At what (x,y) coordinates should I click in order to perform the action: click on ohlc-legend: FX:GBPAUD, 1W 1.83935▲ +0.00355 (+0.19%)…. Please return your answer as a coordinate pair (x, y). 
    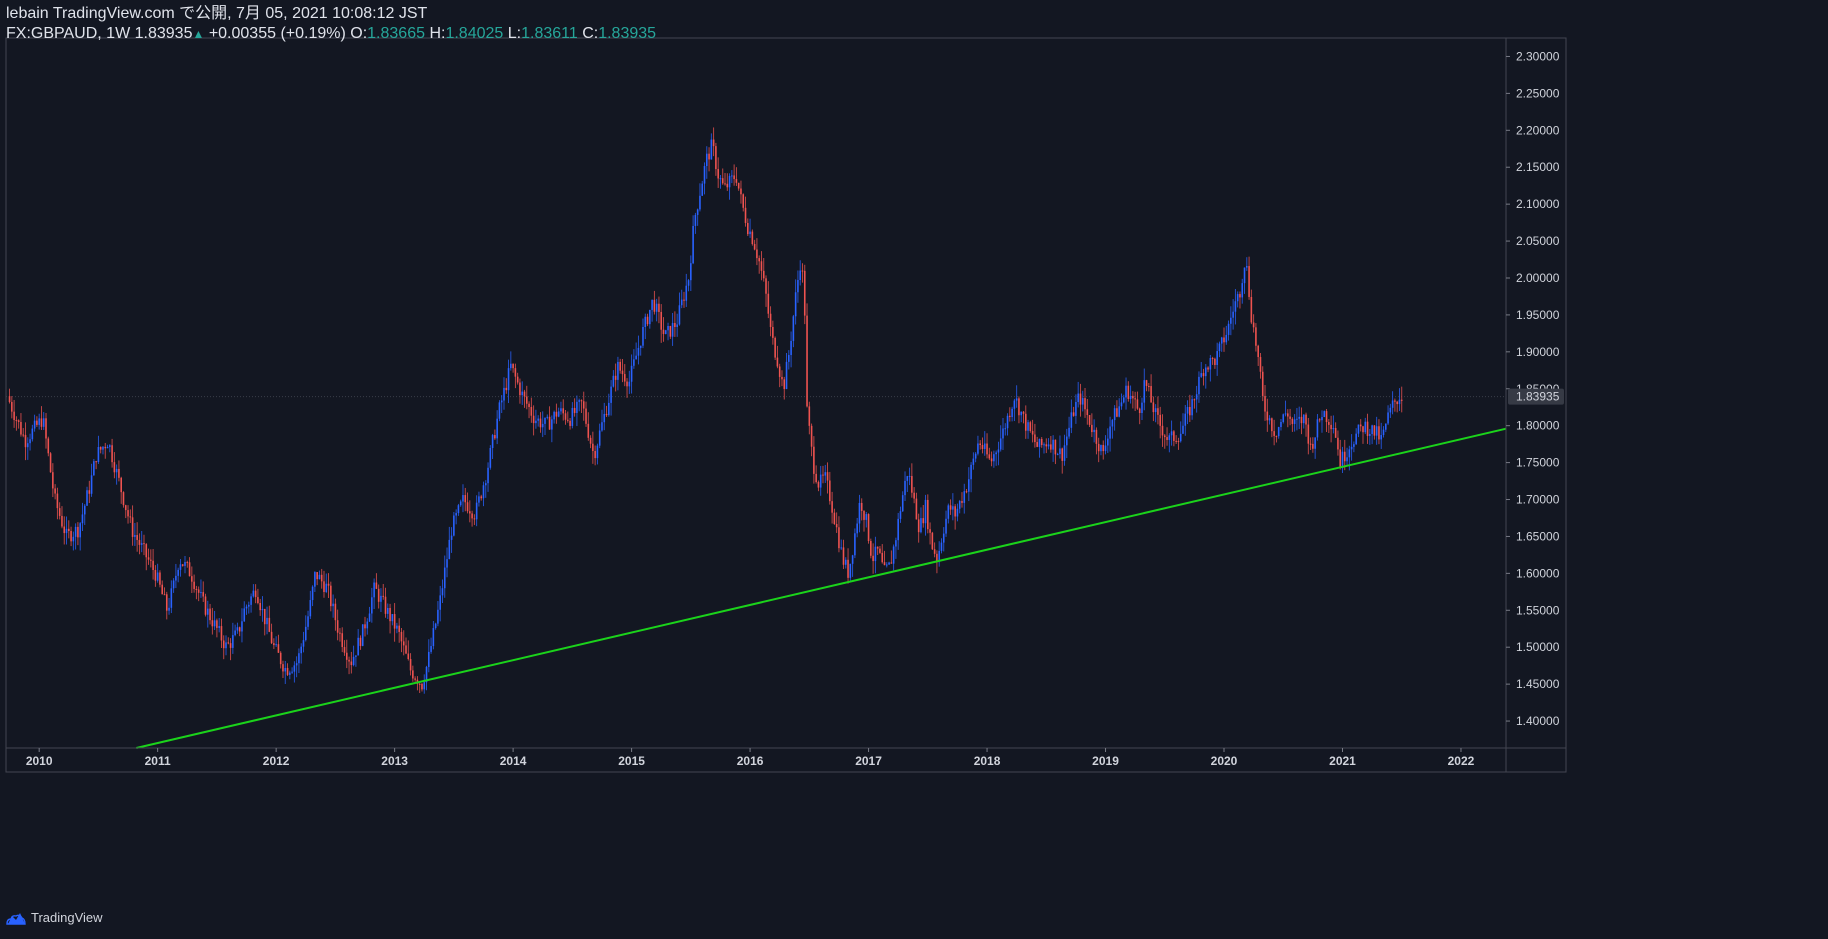
    Looking at the image, I should click on (331, 34).